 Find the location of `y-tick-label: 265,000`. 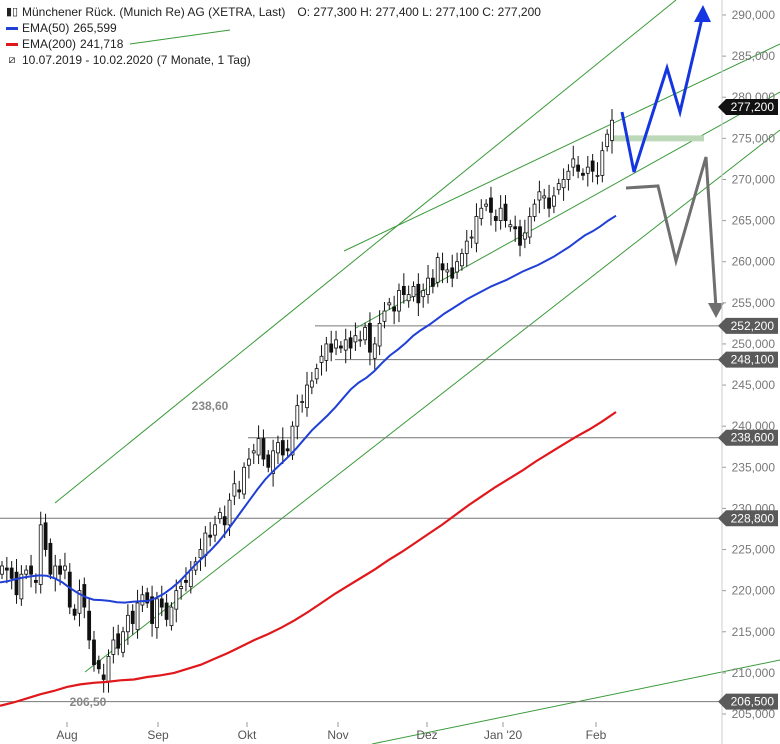

y-tick-label: 265,000 is located at coordinates (754, 221).